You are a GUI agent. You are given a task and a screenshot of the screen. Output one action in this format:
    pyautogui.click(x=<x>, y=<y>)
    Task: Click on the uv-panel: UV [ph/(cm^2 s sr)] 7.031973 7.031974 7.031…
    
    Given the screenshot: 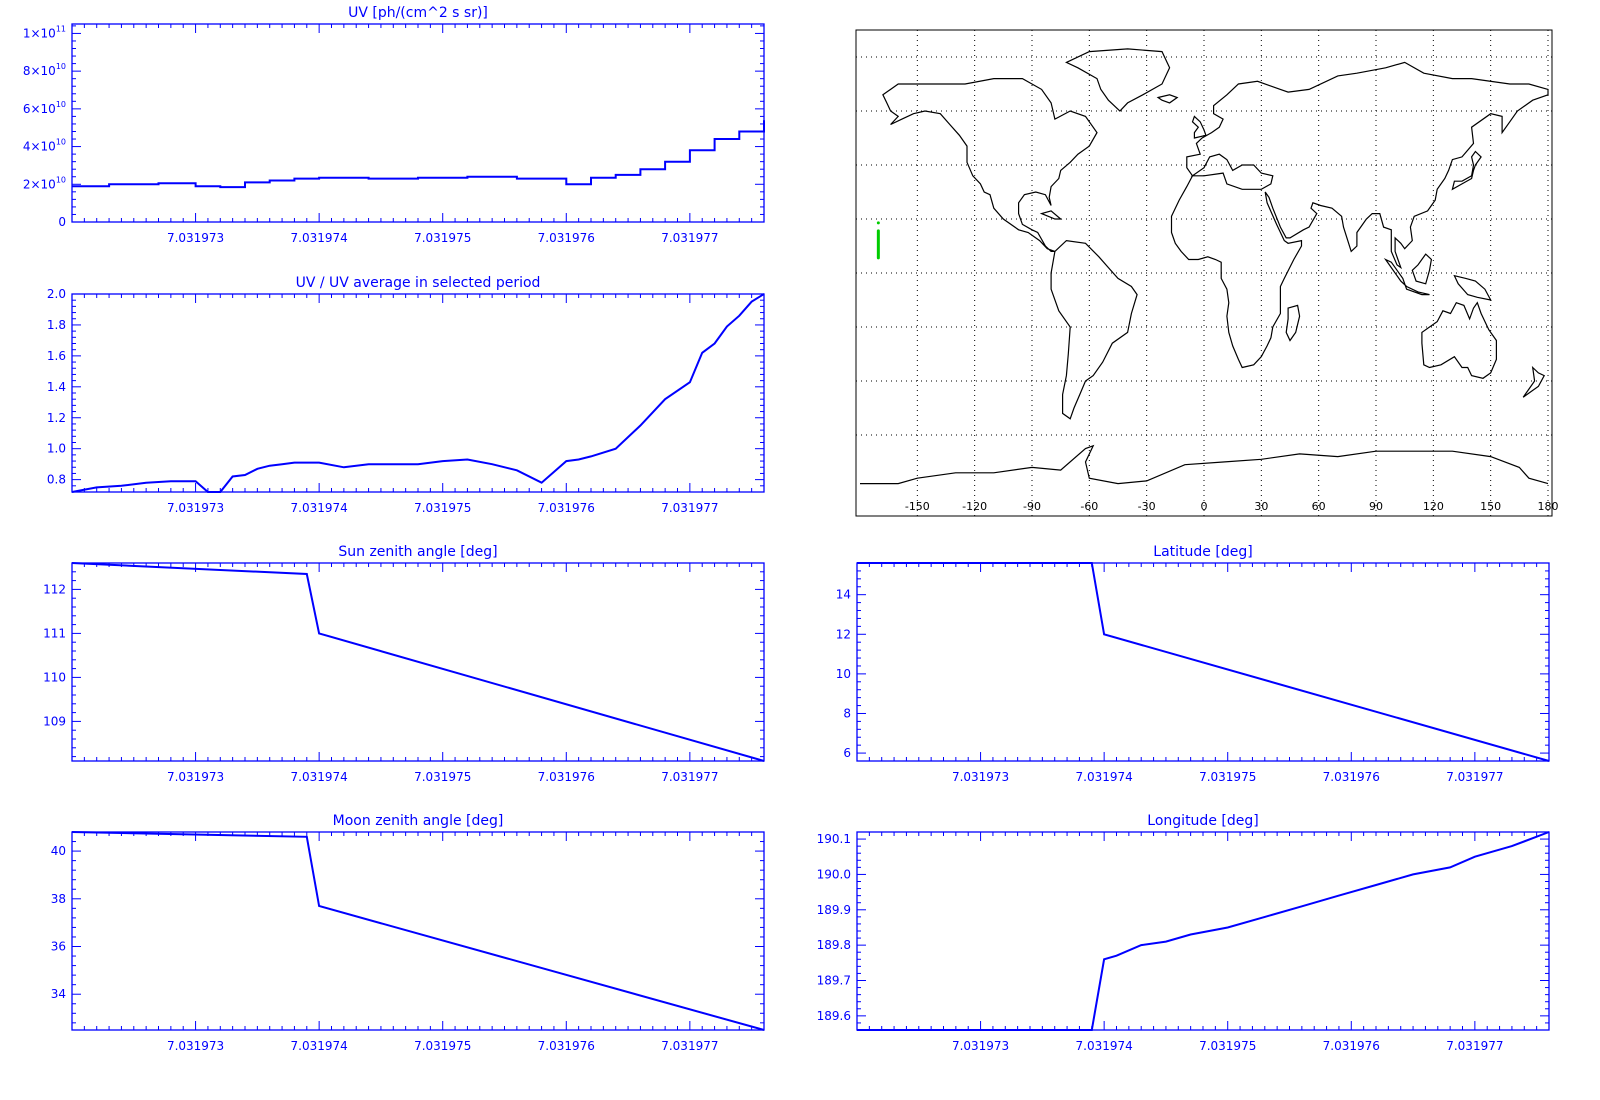 What is the action you would take?
    pyautogui.click(x=394, y=125)
    